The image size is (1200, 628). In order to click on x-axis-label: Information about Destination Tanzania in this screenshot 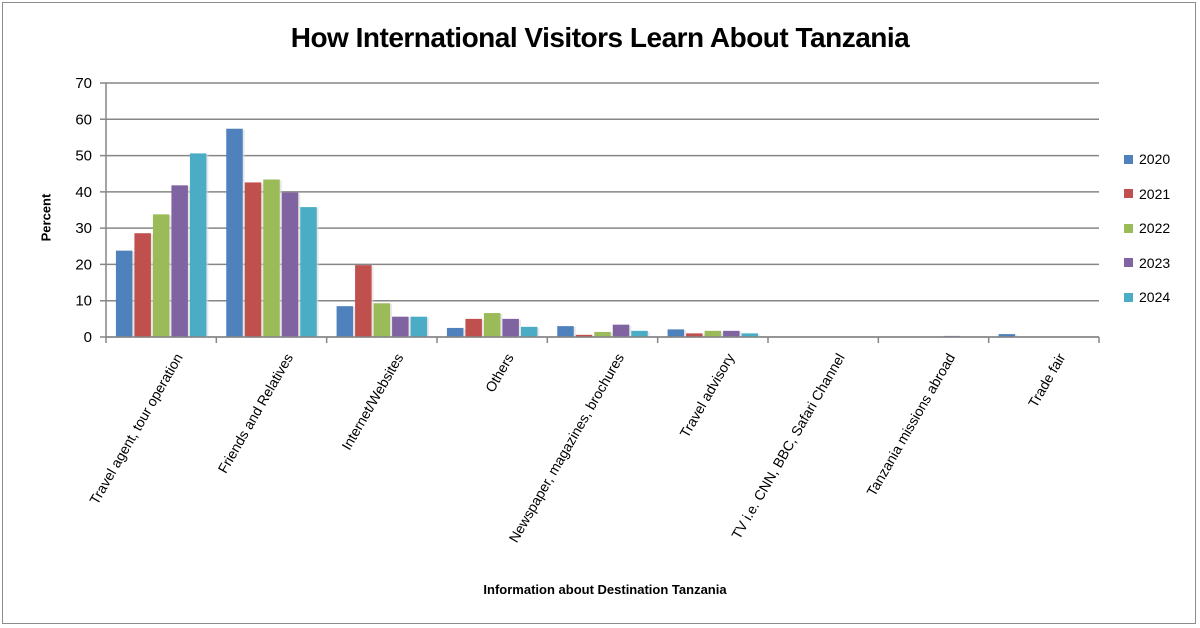, I will do `click(605, 589)`.